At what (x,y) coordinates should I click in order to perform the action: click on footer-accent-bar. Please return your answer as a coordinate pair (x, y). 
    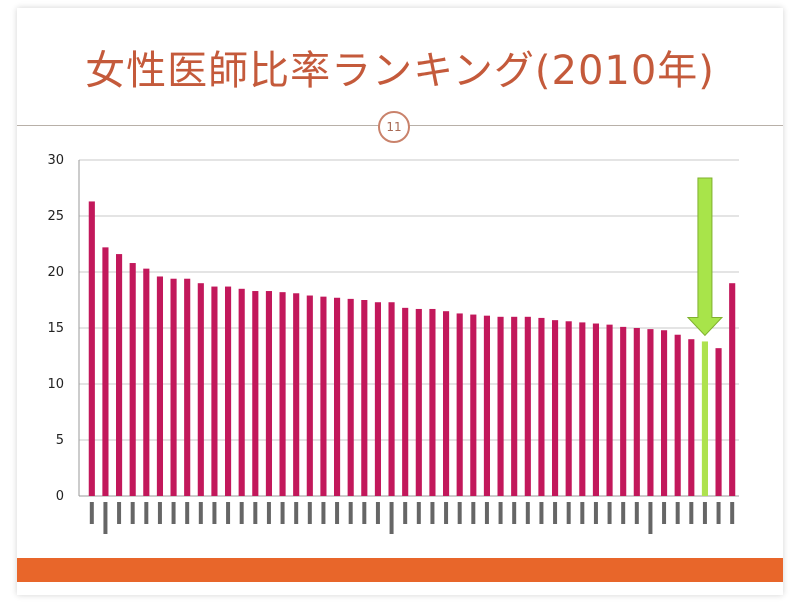
    Looking at the image, I should click on (400, 570).